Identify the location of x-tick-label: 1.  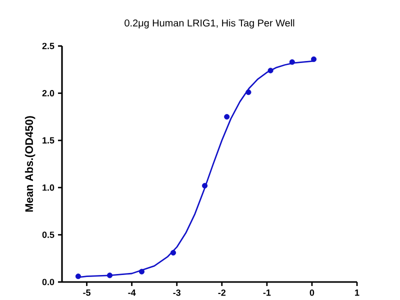
(357, 293).